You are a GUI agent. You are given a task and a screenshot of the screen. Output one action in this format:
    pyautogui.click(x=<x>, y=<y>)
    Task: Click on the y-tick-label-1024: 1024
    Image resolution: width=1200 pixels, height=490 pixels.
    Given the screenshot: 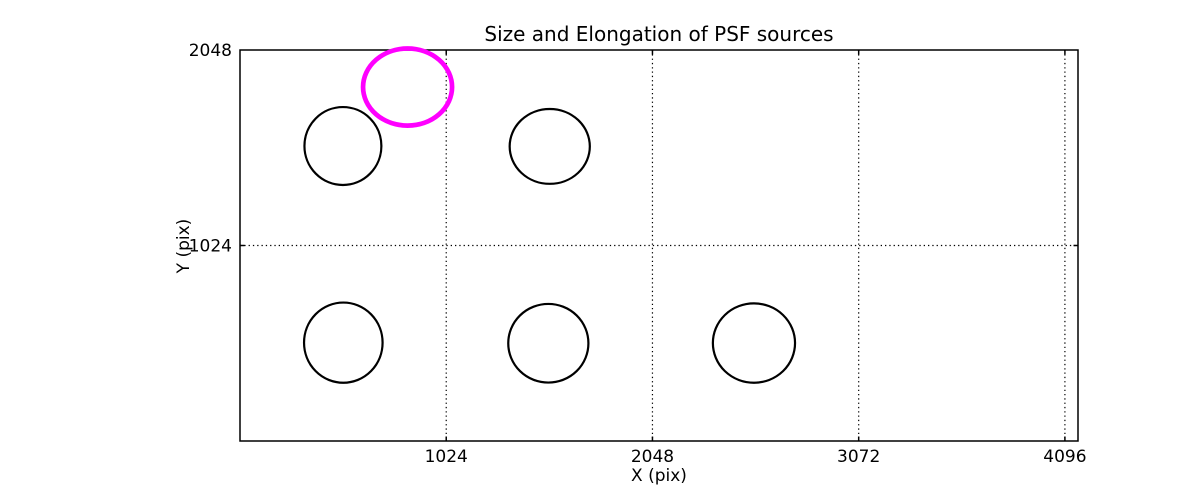 What is the action you would take?
    pyautogui.click(x=210, y=247)
    